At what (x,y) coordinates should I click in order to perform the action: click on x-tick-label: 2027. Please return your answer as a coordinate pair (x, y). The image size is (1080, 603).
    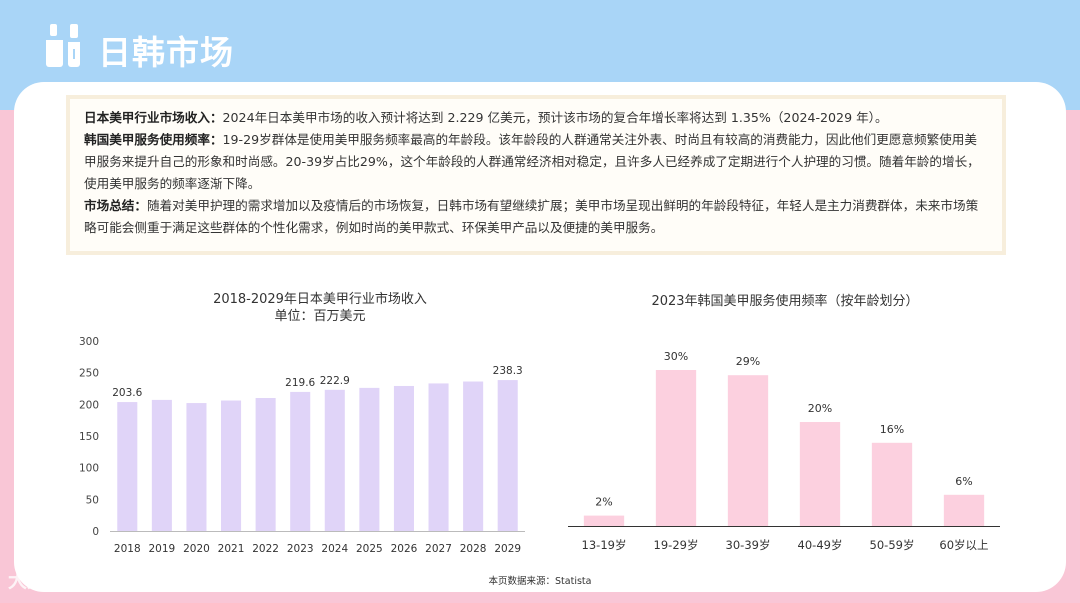
    Looking at the image, I should click on (438, 549).